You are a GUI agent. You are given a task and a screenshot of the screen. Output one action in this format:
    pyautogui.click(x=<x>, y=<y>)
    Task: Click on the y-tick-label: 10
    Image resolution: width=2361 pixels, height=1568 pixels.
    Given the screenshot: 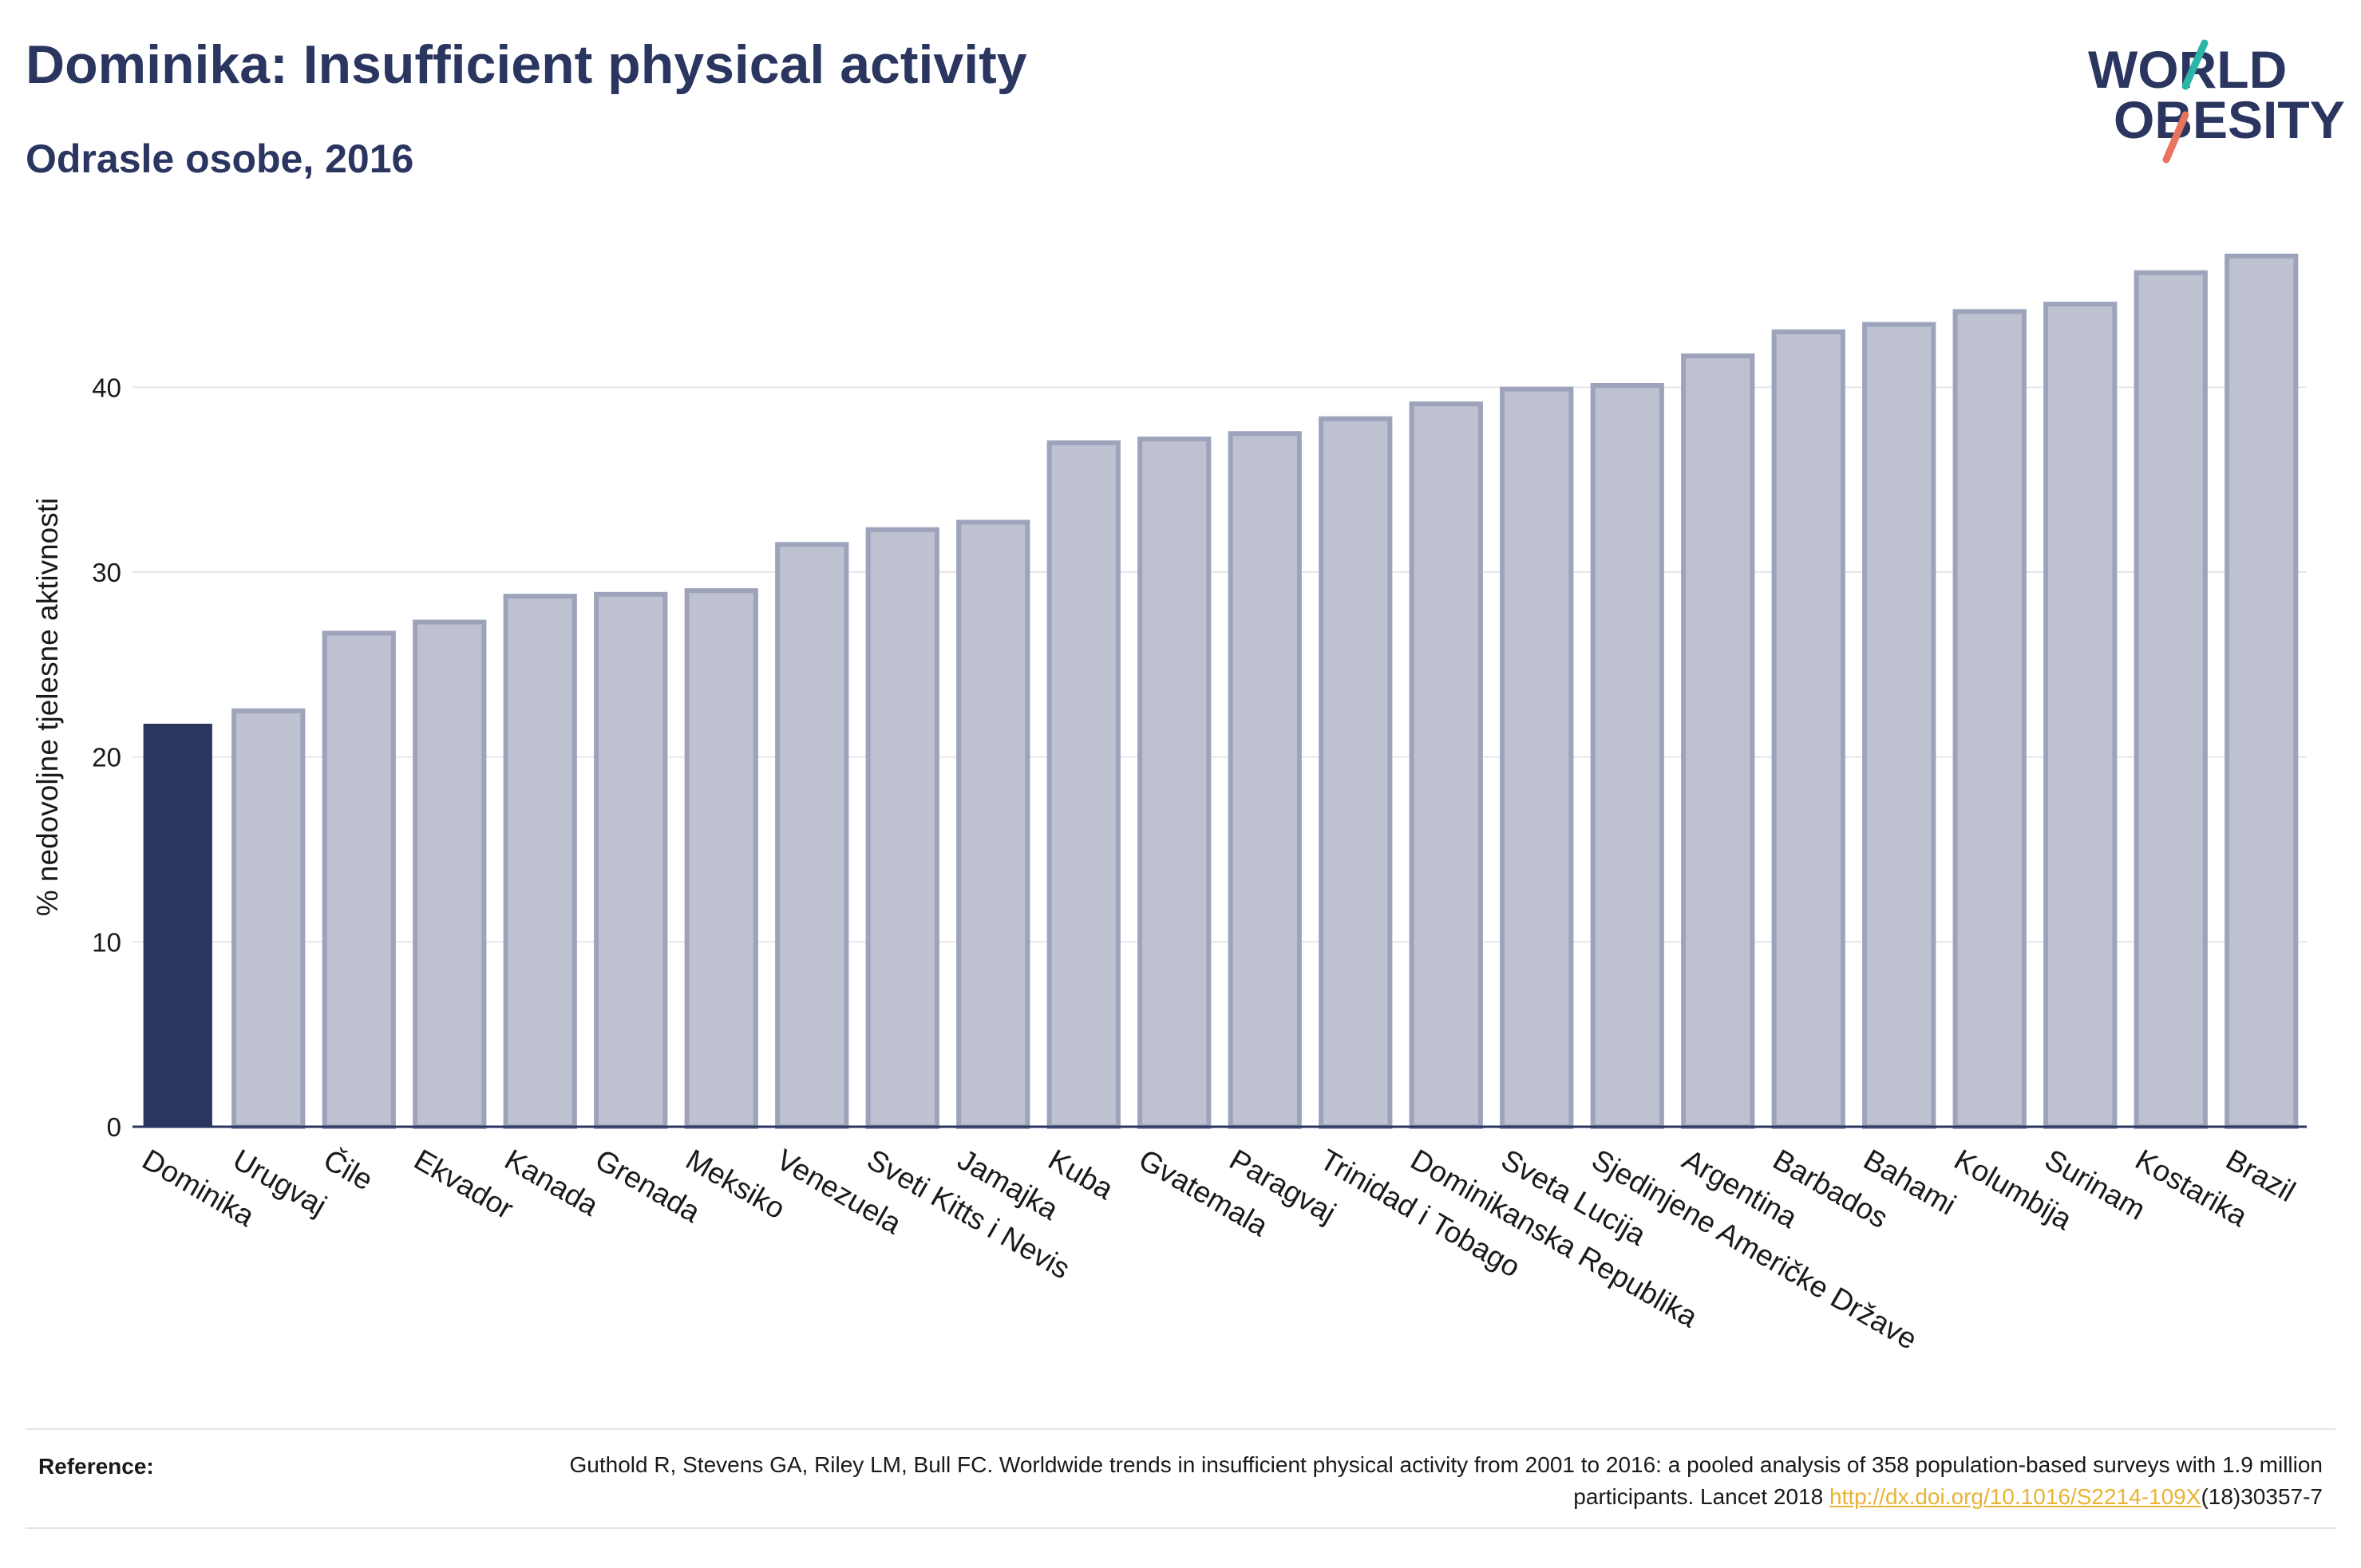 What is the action you would take?
    pyautogui.click(x=106, y=942)
    